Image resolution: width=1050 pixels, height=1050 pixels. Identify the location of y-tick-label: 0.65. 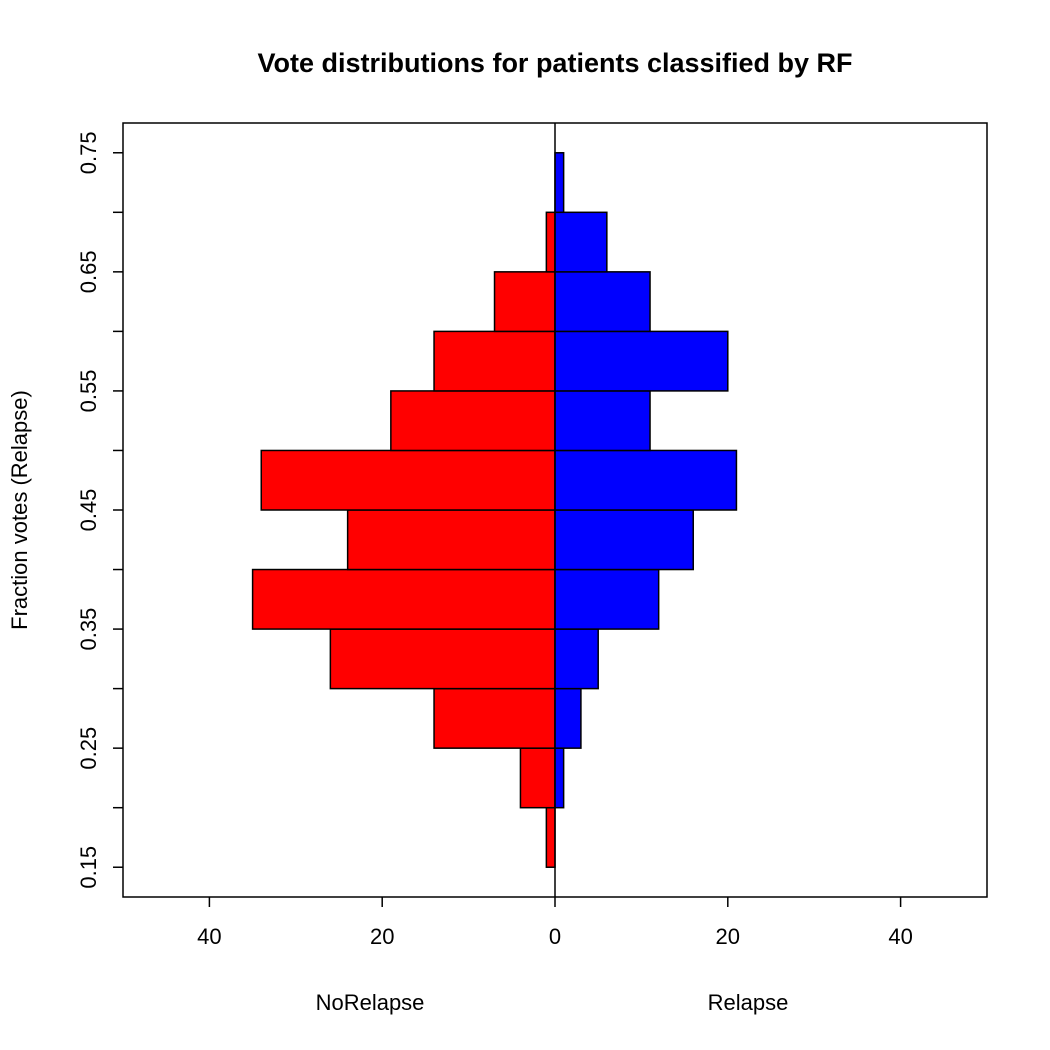
(88, 271).